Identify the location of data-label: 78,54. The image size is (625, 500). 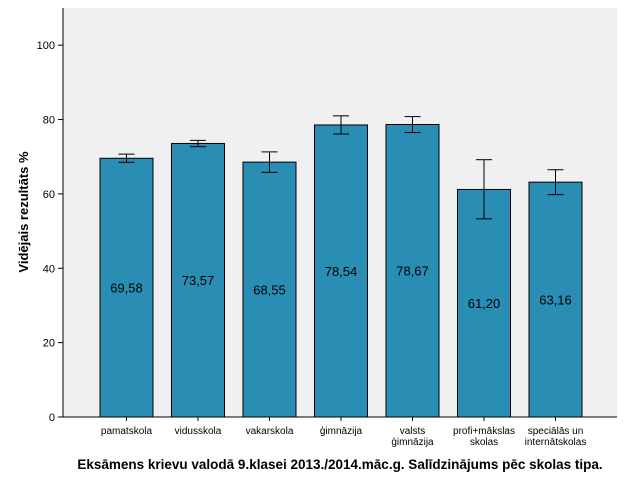
(341, 271).